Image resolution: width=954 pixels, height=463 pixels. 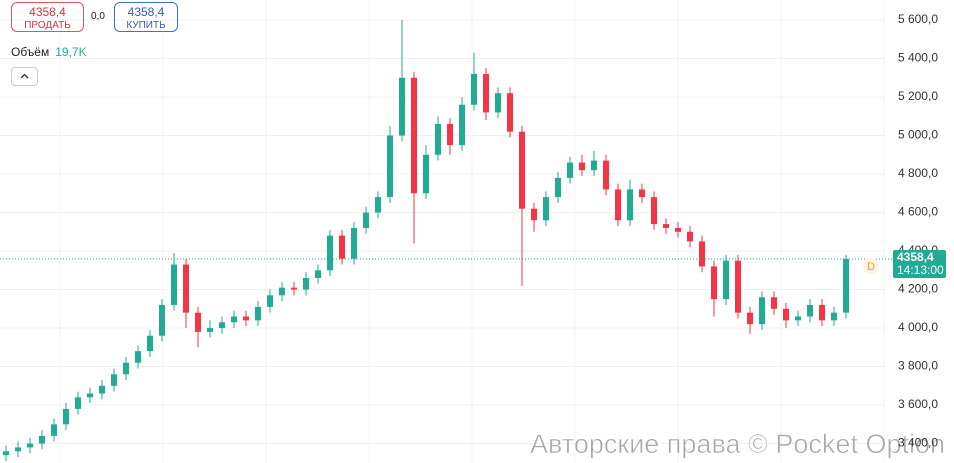 I want to click on volume: Объём 19,7K, so click(x=49, y=52).